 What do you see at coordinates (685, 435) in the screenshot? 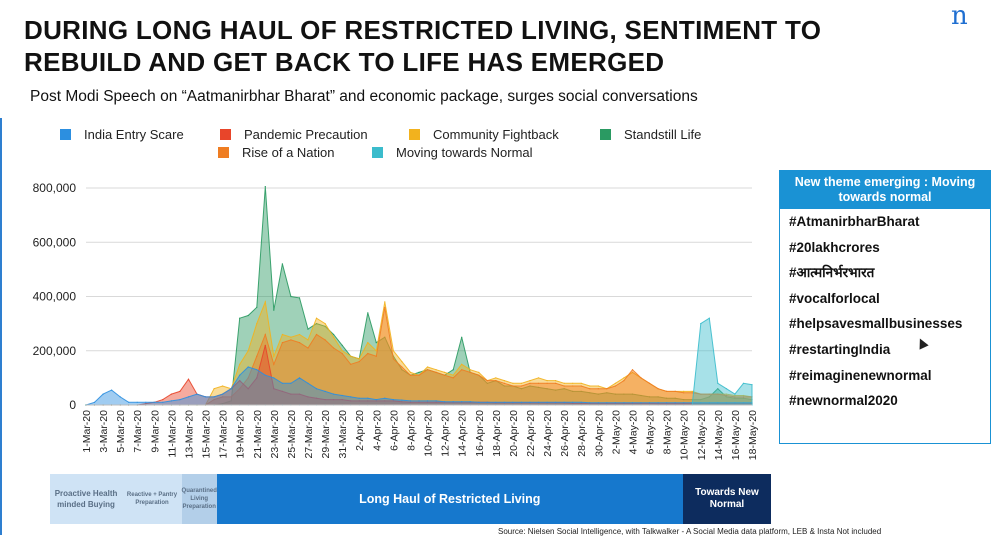
I see `x-tick-label: 10-May-20` at bounding box center [685, 435].